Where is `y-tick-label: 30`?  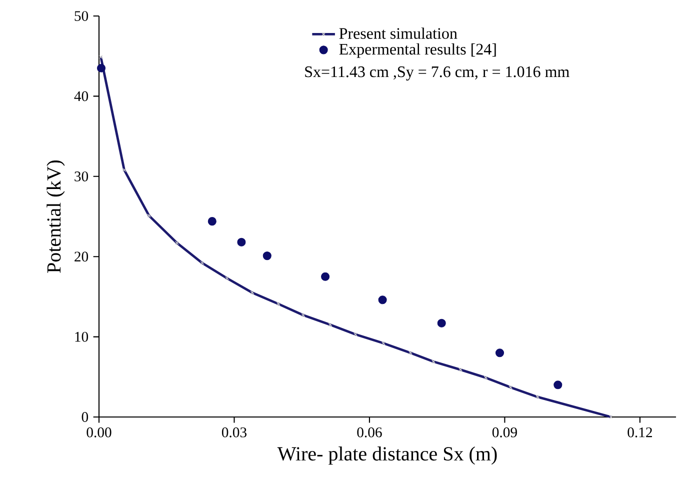 y-tick-label: 30 is located at coordinates (81, 176).